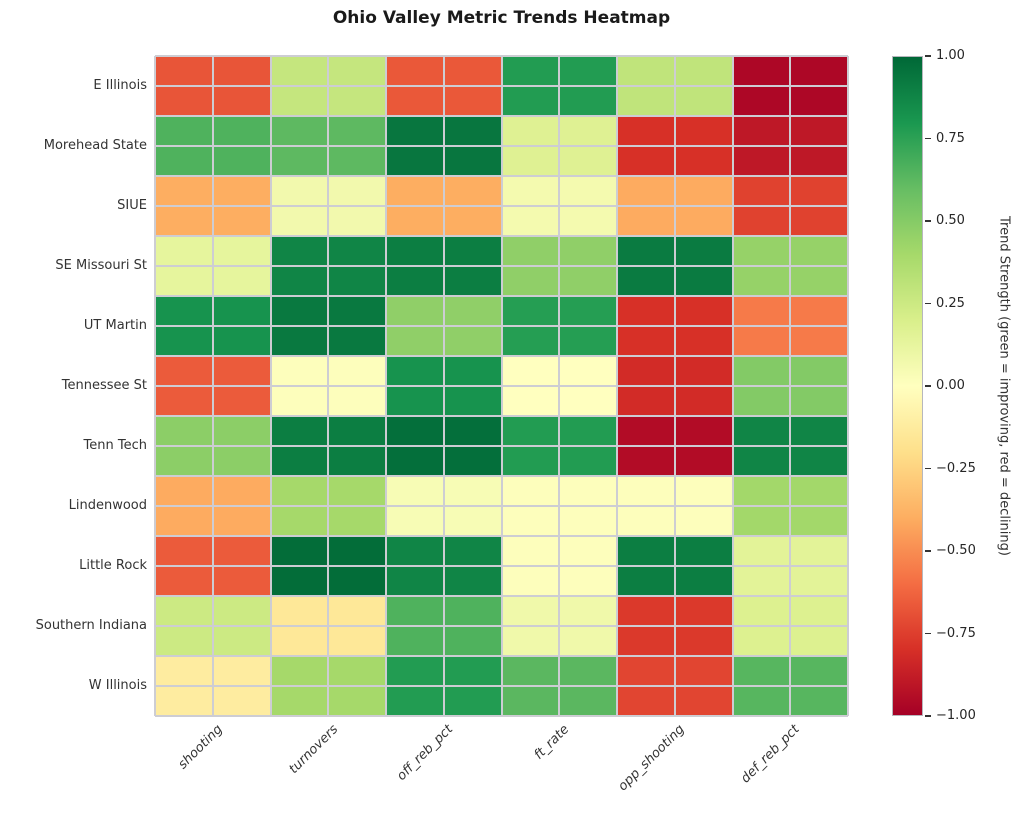  I want to click on y-tick-label: Little Rock, so click(113, 565).